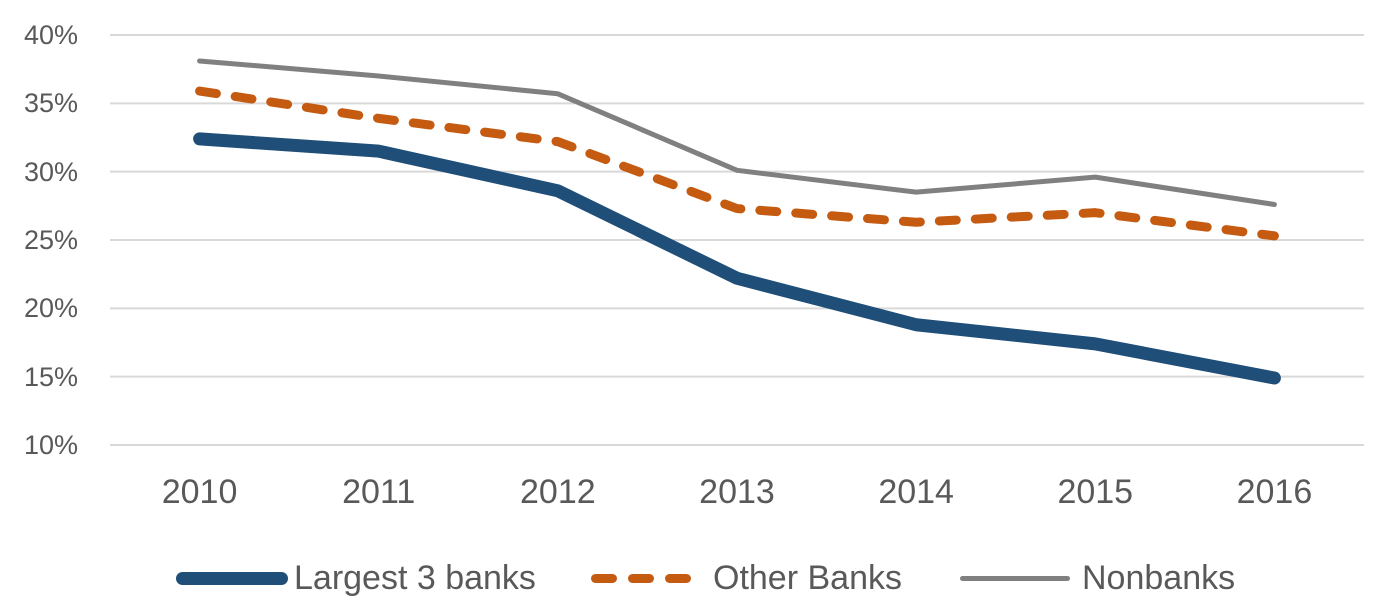 This screenshot has height=611, width=1376. I want to click on x-tick-label: 2011, so click(379, 492).